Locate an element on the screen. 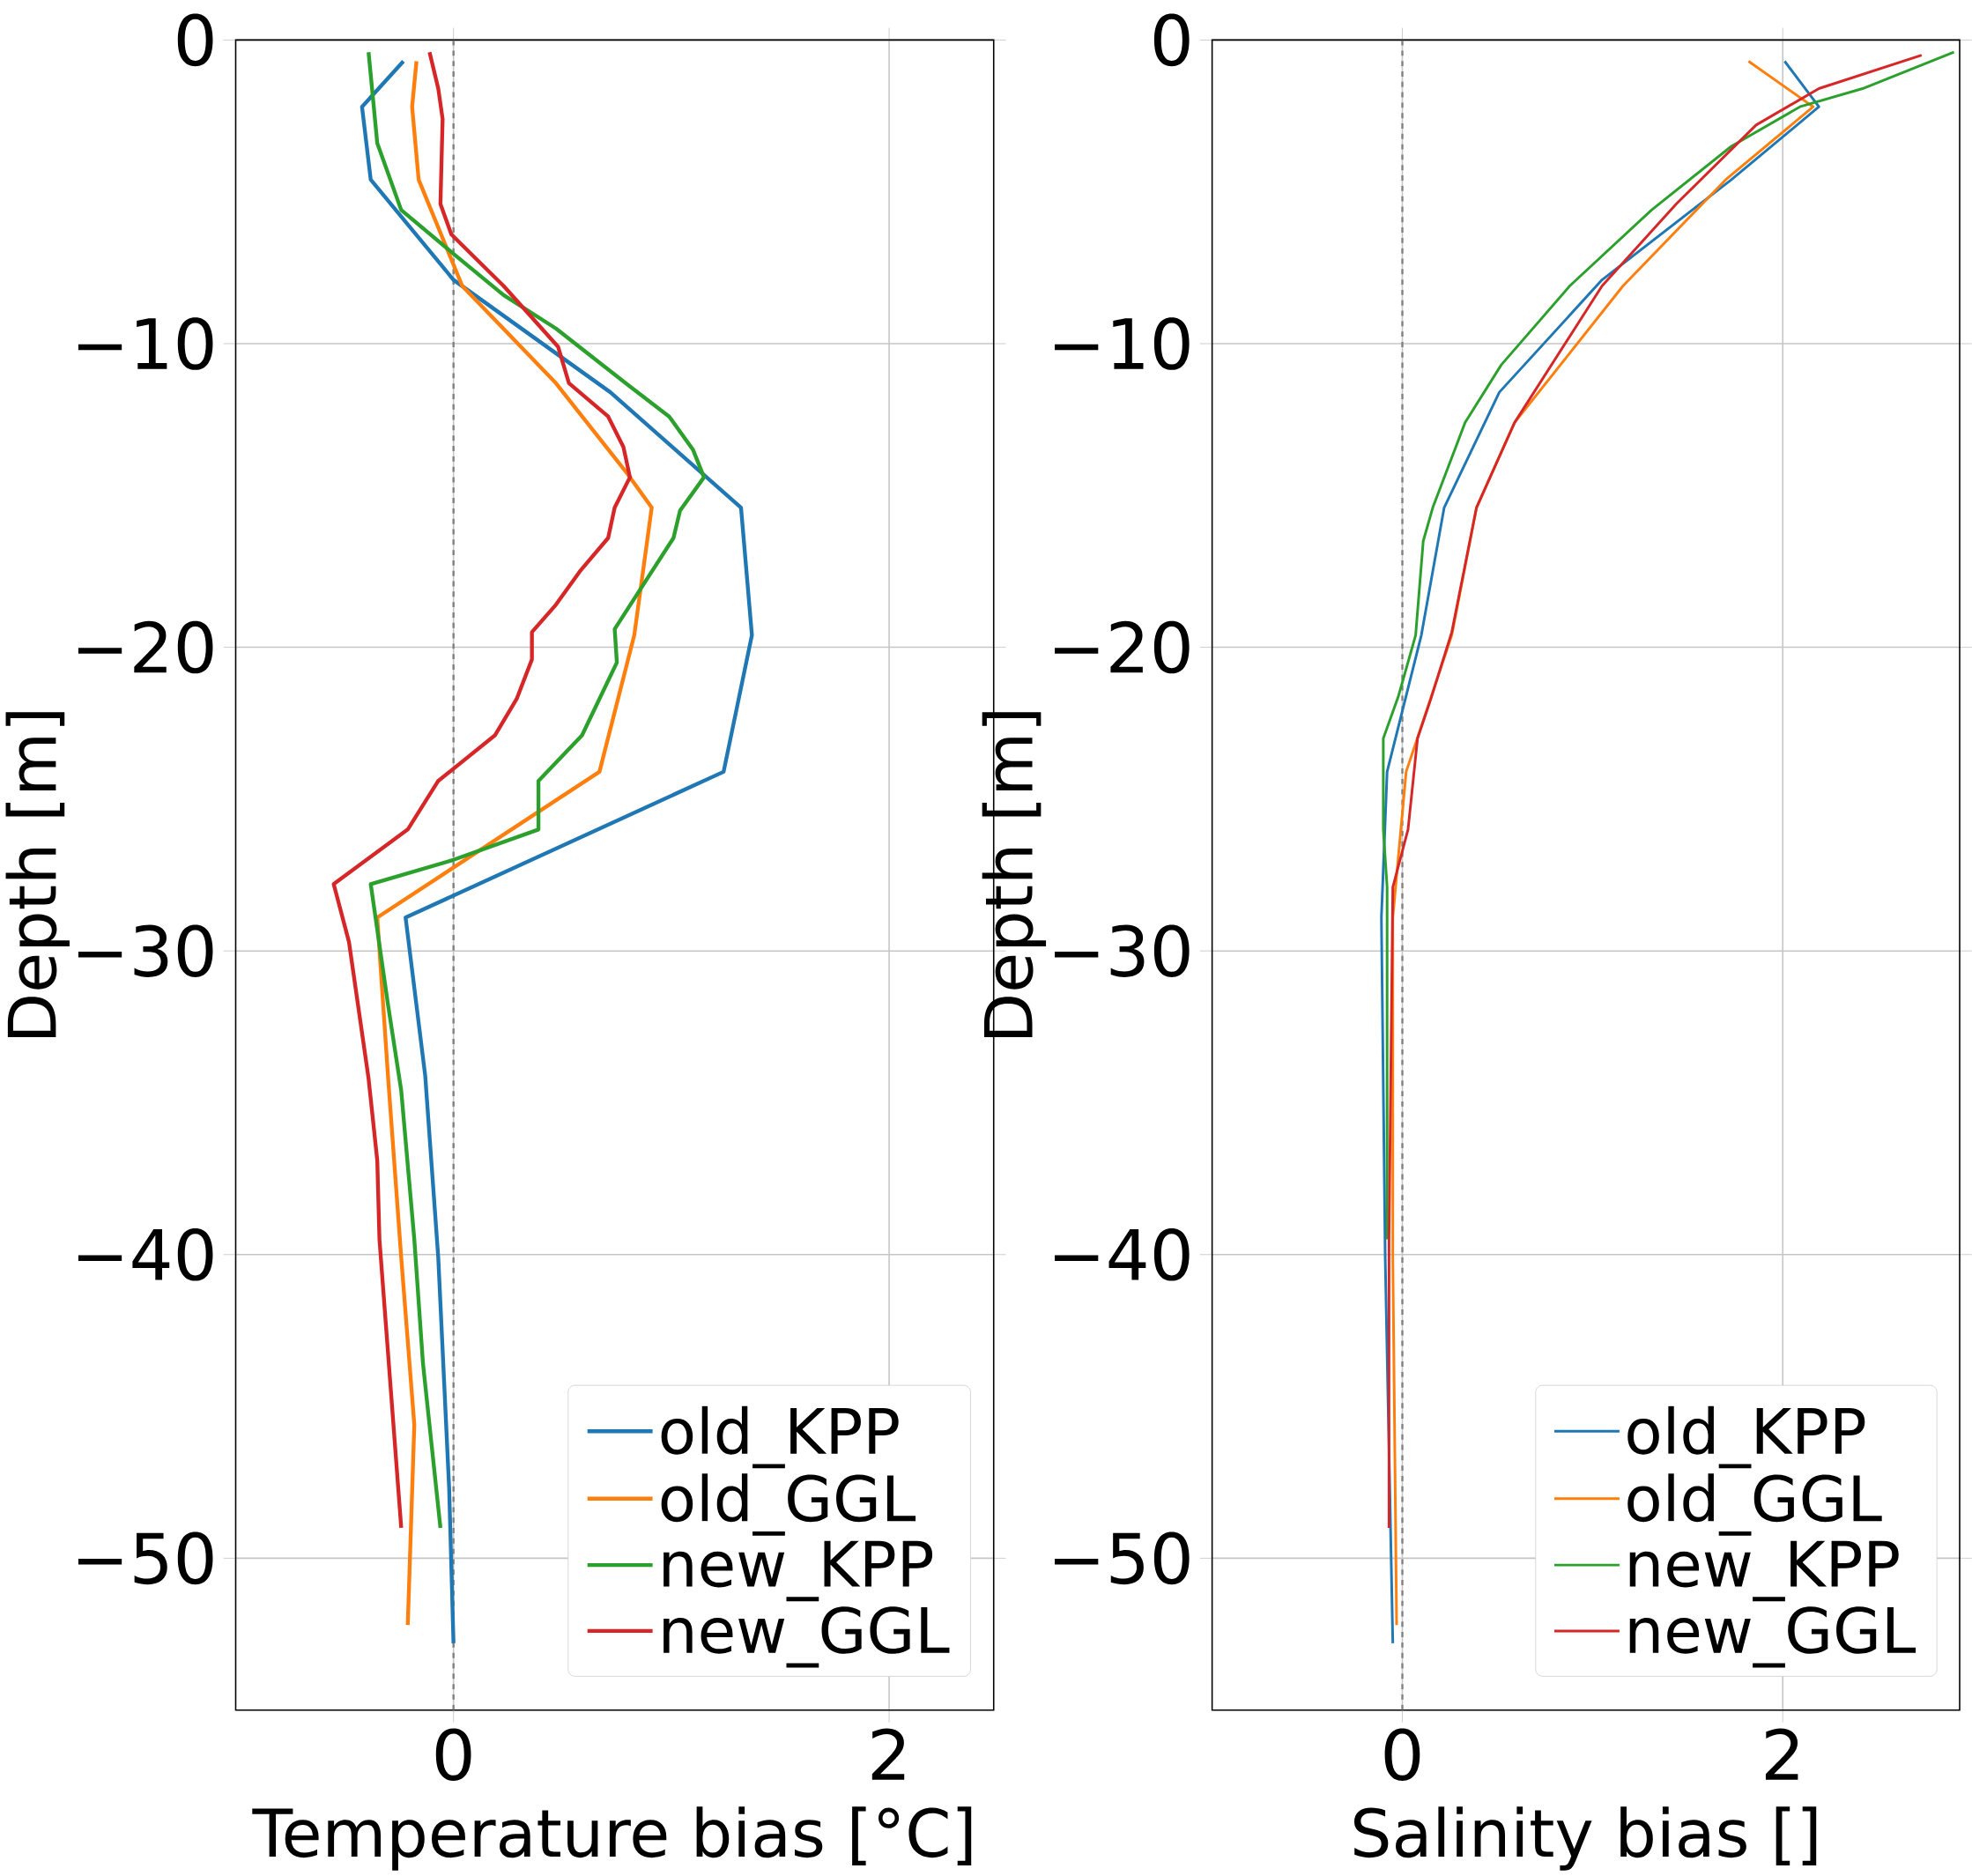 The width and height of the screenshot is (1972, 1876). x-axis-title: Salinity bias [] is located at coordinates (1585, 1838).